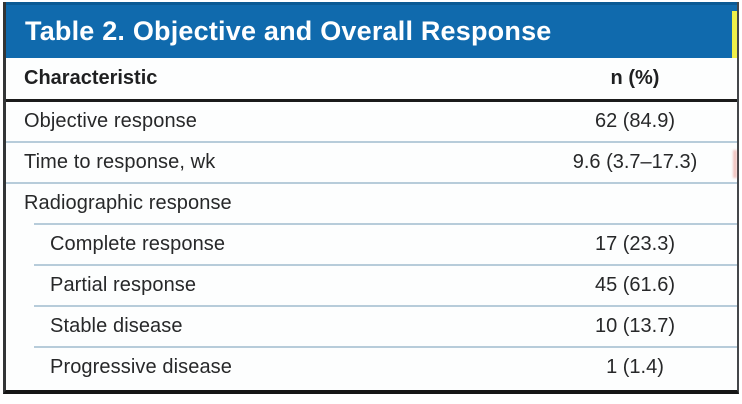  What do you see at coordinates (371, 244) in the screenshot?
I see `table-row-complete-response: Complete response 17 (23.3)` at bounding box center [371, 244].